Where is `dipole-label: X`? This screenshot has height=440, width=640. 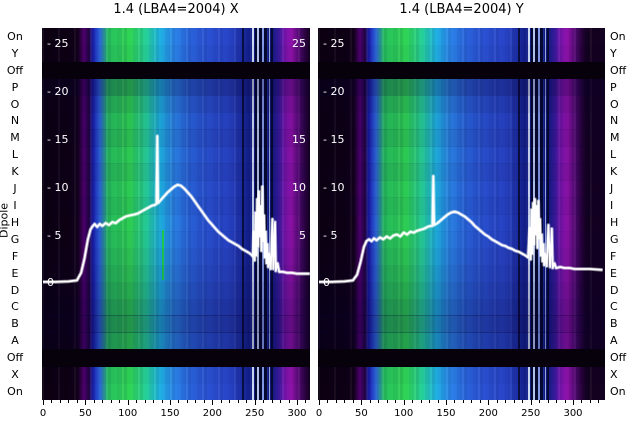 dipole-label: X is located at coordinates (614, 375).